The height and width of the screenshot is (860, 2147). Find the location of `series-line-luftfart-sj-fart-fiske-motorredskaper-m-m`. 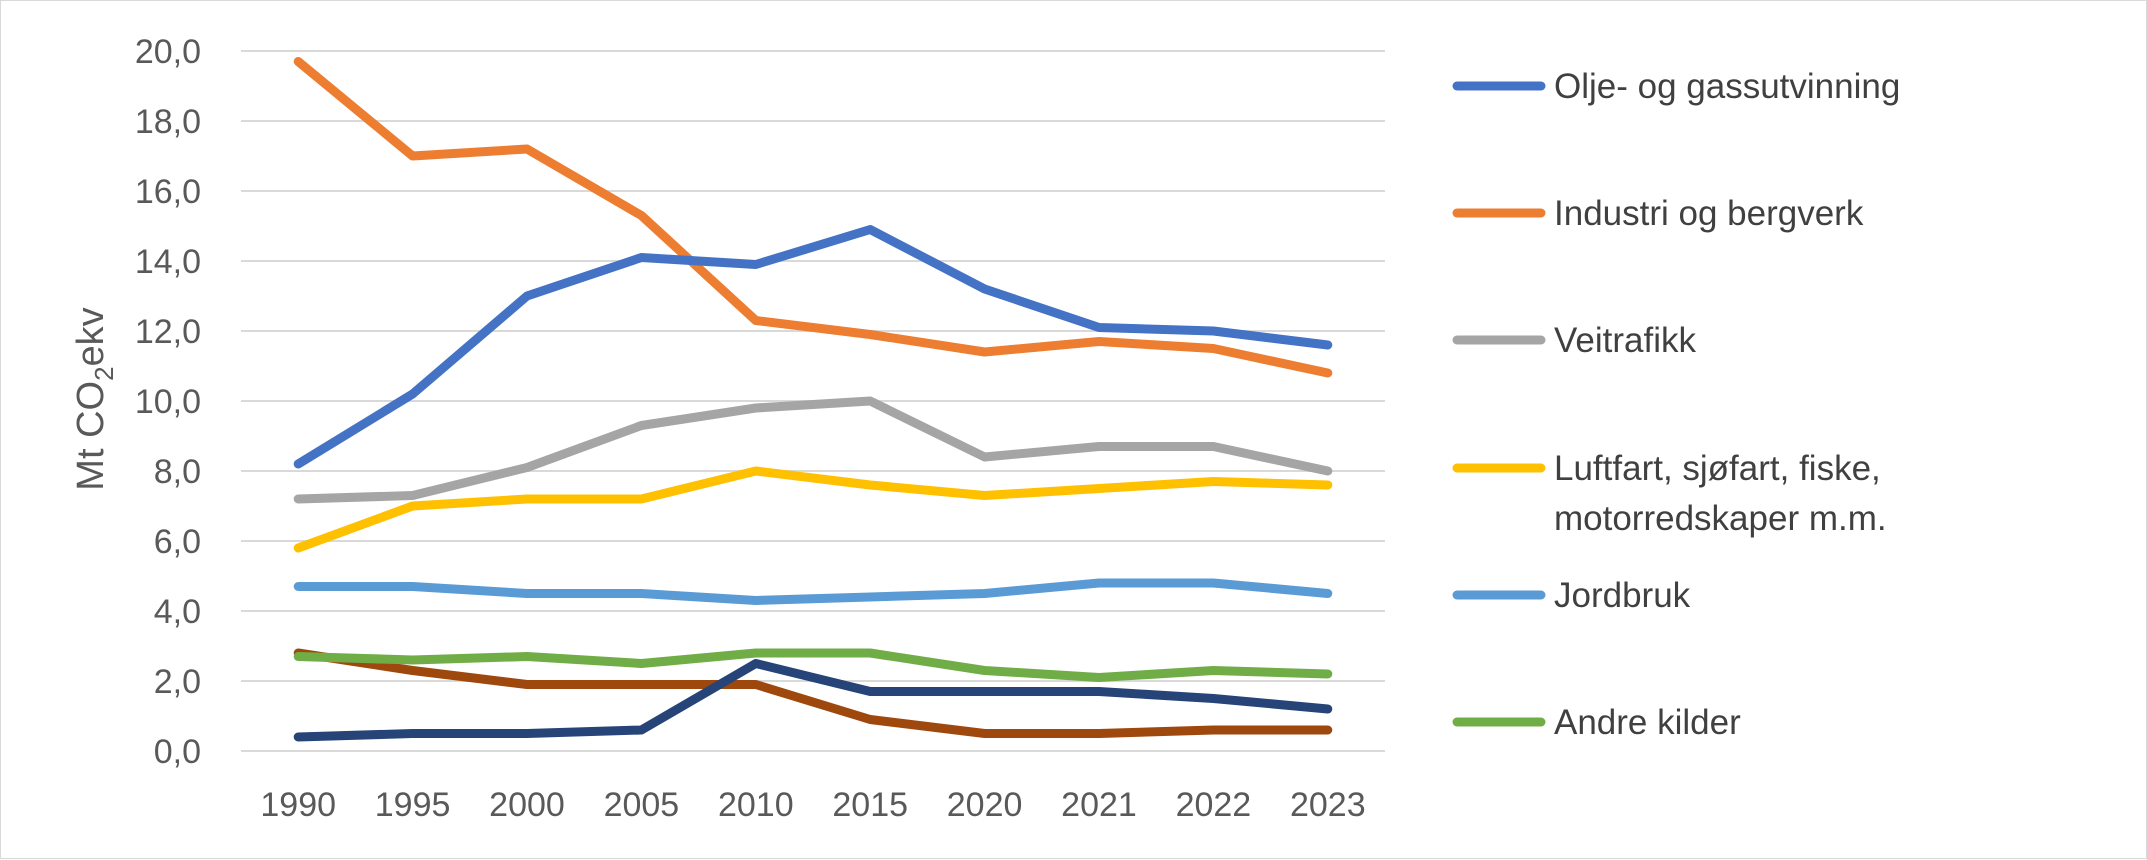

series-line-luftfart-sj-fart-fiske-motorredskaper-m-m is located at coordinates (813, 509).